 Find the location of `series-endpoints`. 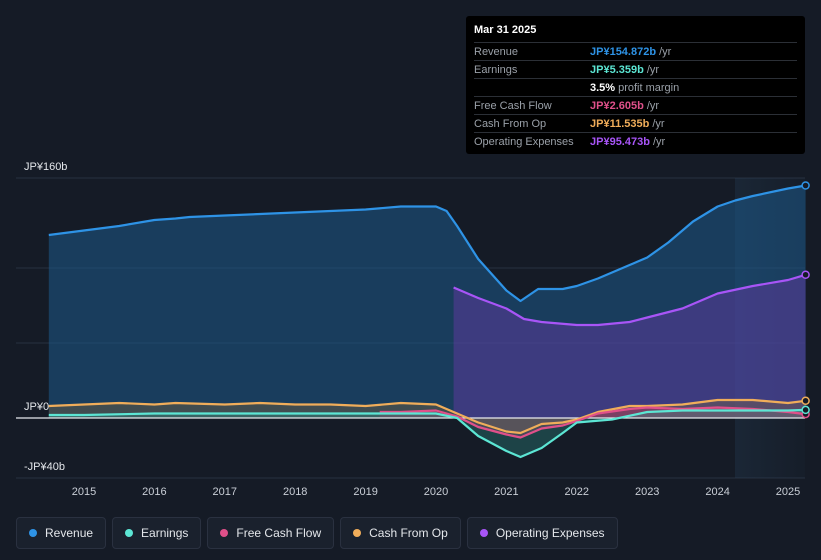

series-endpoints is located at coordinates (805, 300).